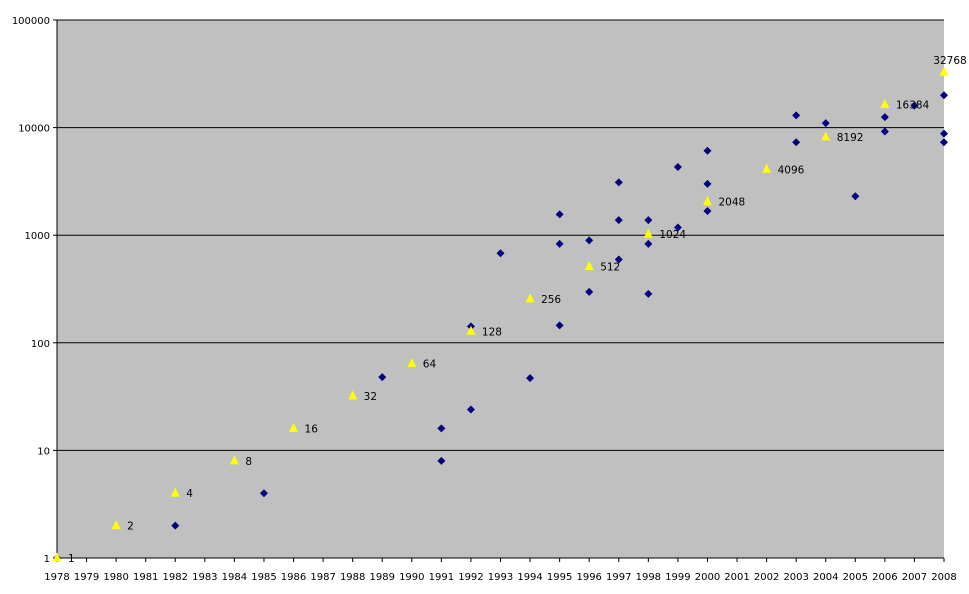 Image resolution: width=969 pixels, height=594 pixels. I want to click on x-tick-label: 2004, so click(825, 577).